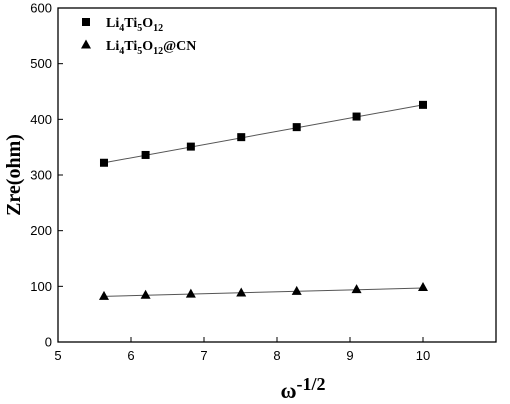  Describe the element at coordinates (151, 48) in the screenshot. I see `legend-label-2: Li4Ti5O12@CN` at that location.